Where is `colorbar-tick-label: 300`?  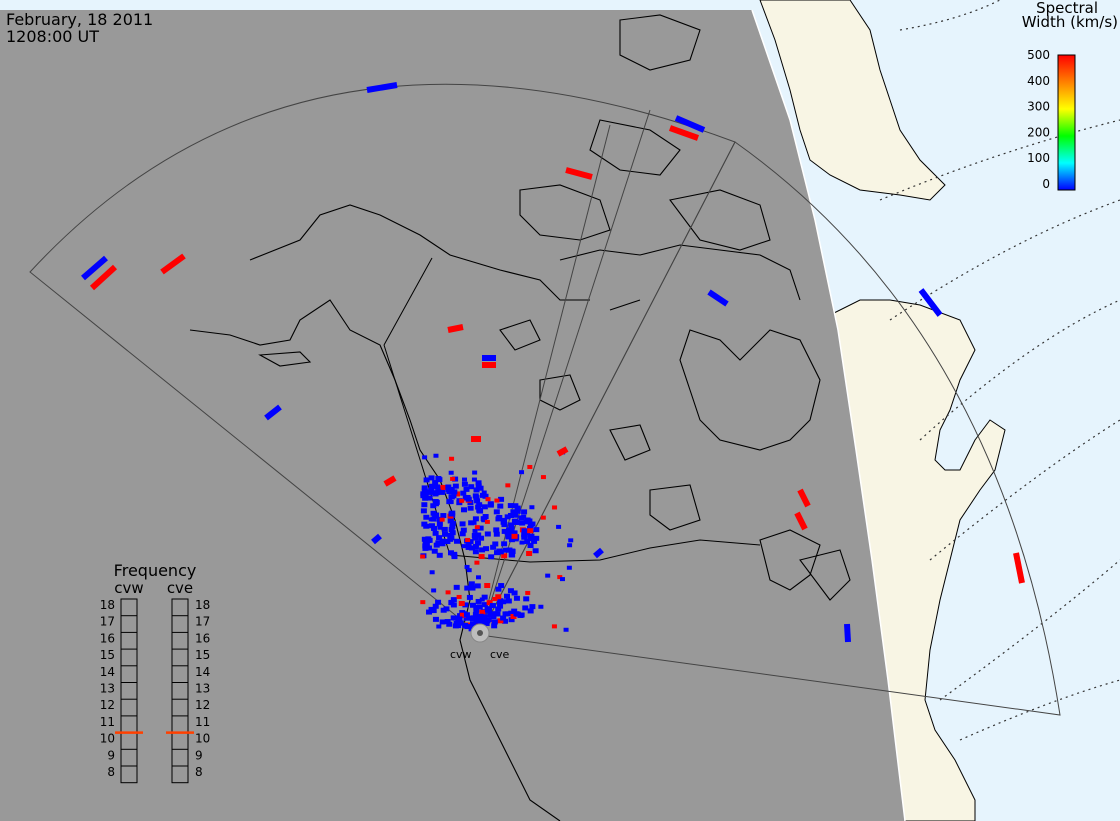 colorbar-tick-label: 300 is located at coordinates (1038, 107).